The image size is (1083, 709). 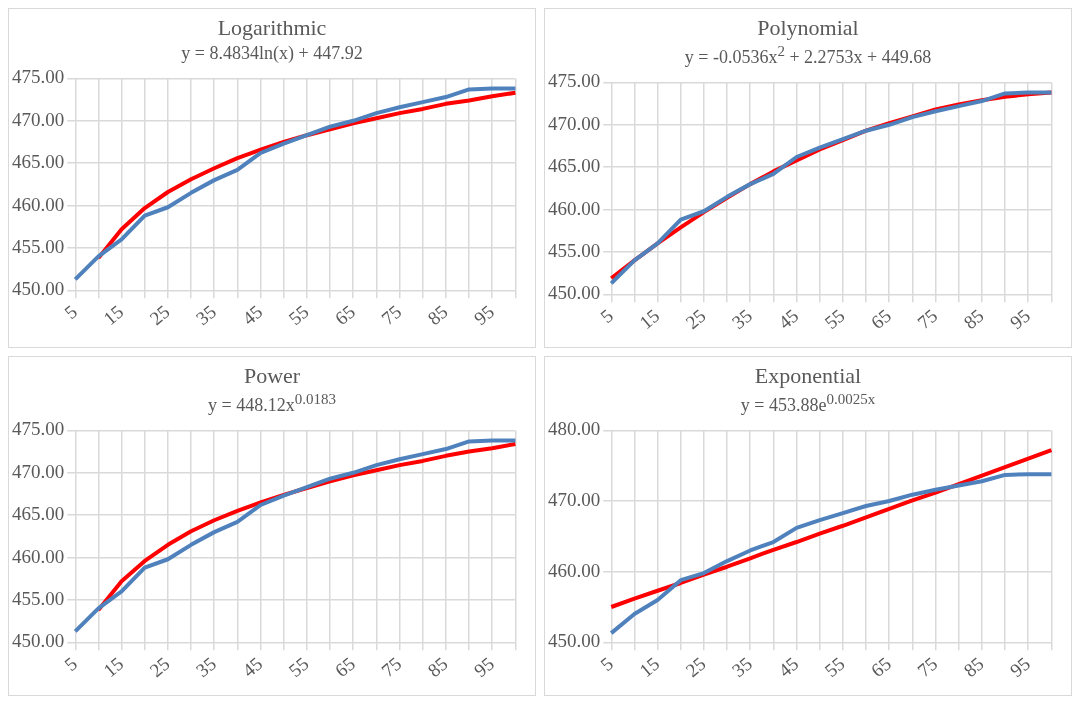 I want to click on chart-subtitle: y = 453.88e$^{0.0025x}$, so click(x=808, y=403).